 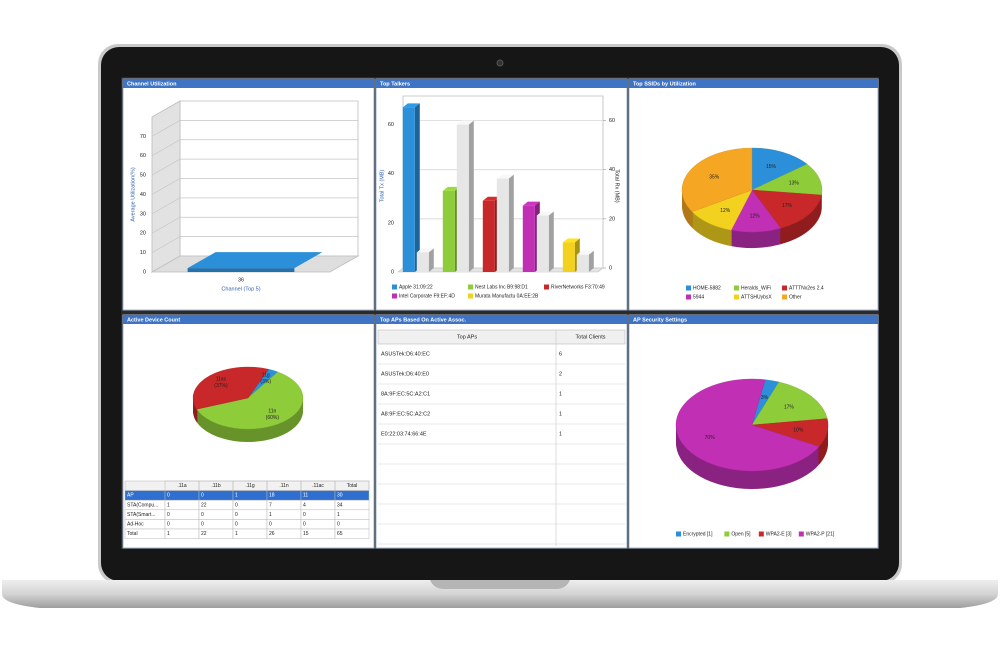 I want to click on legend-label: Open [5], so click(x=741, y=534).